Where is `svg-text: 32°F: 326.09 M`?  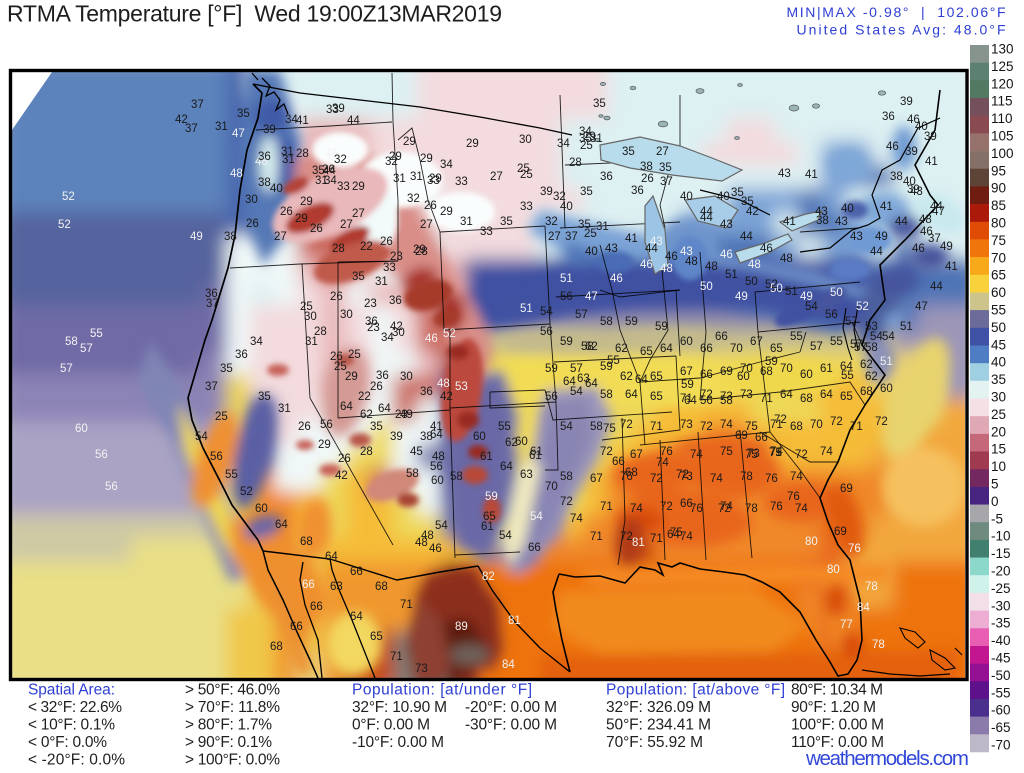
svg-text: 32°F: 326.09 M is located at coordinates (658, 707).